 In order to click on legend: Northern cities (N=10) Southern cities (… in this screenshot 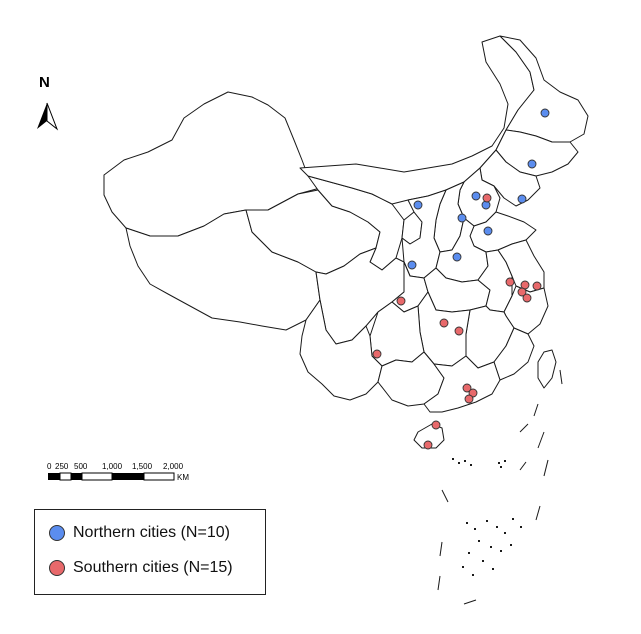, I will do `click(150, 552)`.